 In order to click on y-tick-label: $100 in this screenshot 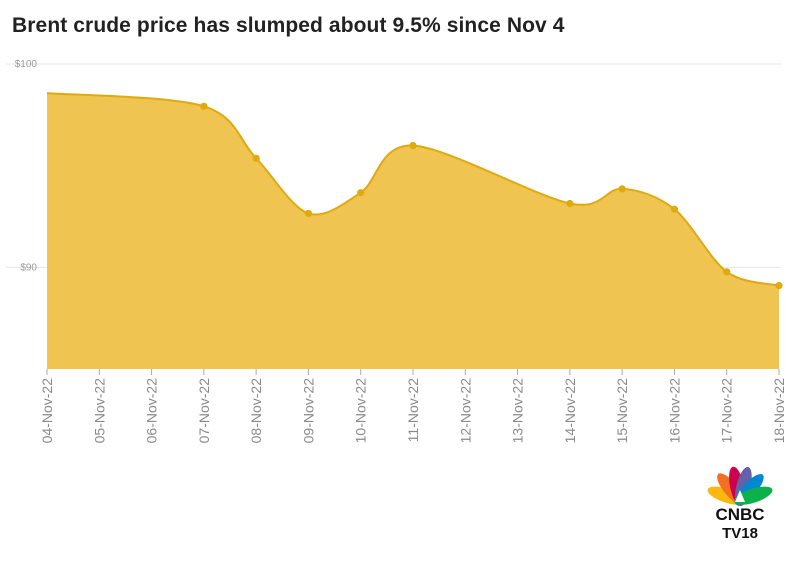, I will do `click(26, 64)`.